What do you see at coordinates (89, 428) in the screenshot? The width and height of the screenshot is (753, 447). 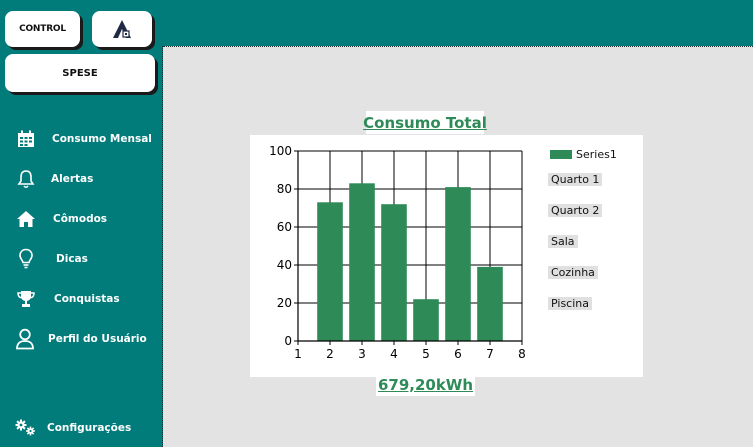 I see `sidebar-item-label: Configurações` at bounding box center [89, 428].